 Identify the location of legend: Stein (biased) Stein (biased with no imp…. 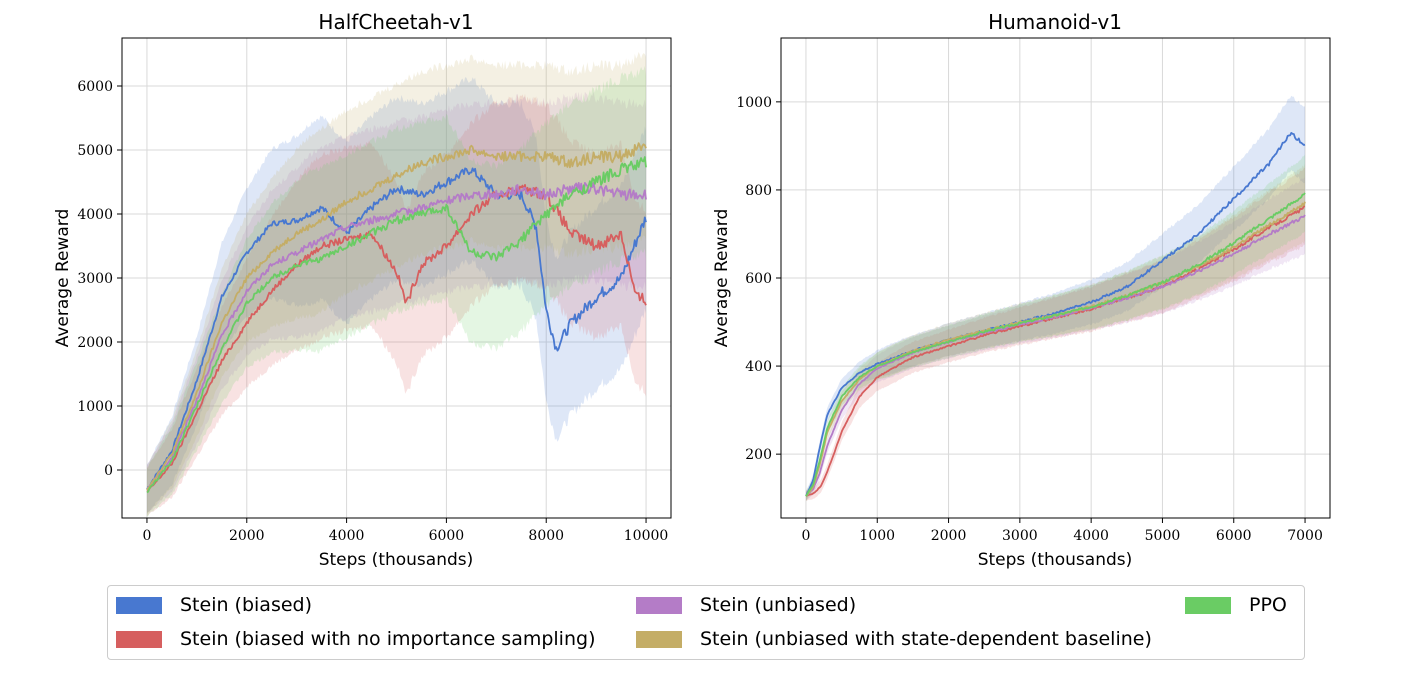
(706, 622).